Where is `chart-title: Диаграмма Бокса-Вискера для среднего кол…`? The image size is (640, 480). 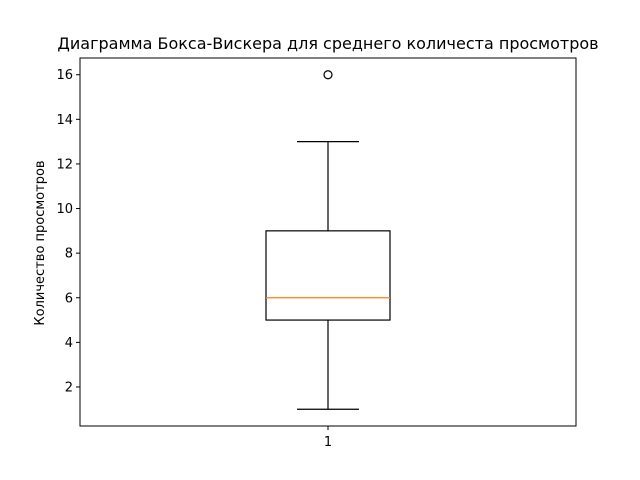 chart-title: Диаграмма Бокса-Вискера для среднего кол… is located at coordinates (327, 43).